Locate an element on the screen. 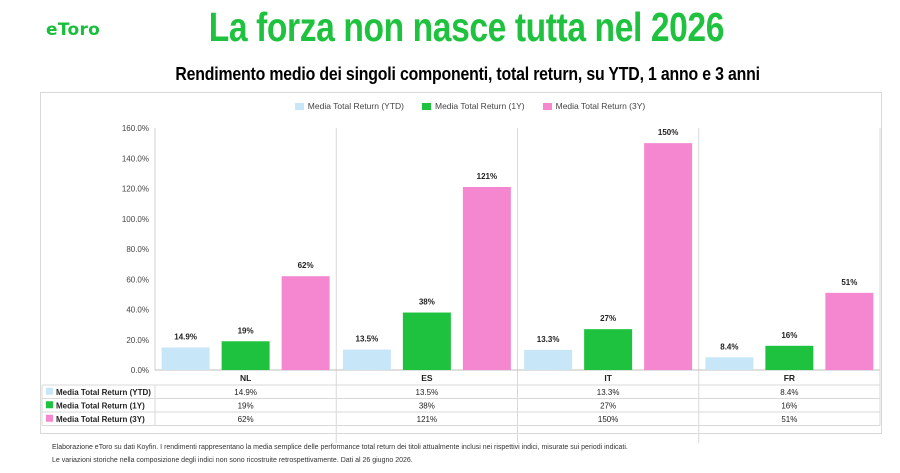 This screenshot has height=473, width=900. y-tick-label: 40.0% is located at coordinates (137, 310).